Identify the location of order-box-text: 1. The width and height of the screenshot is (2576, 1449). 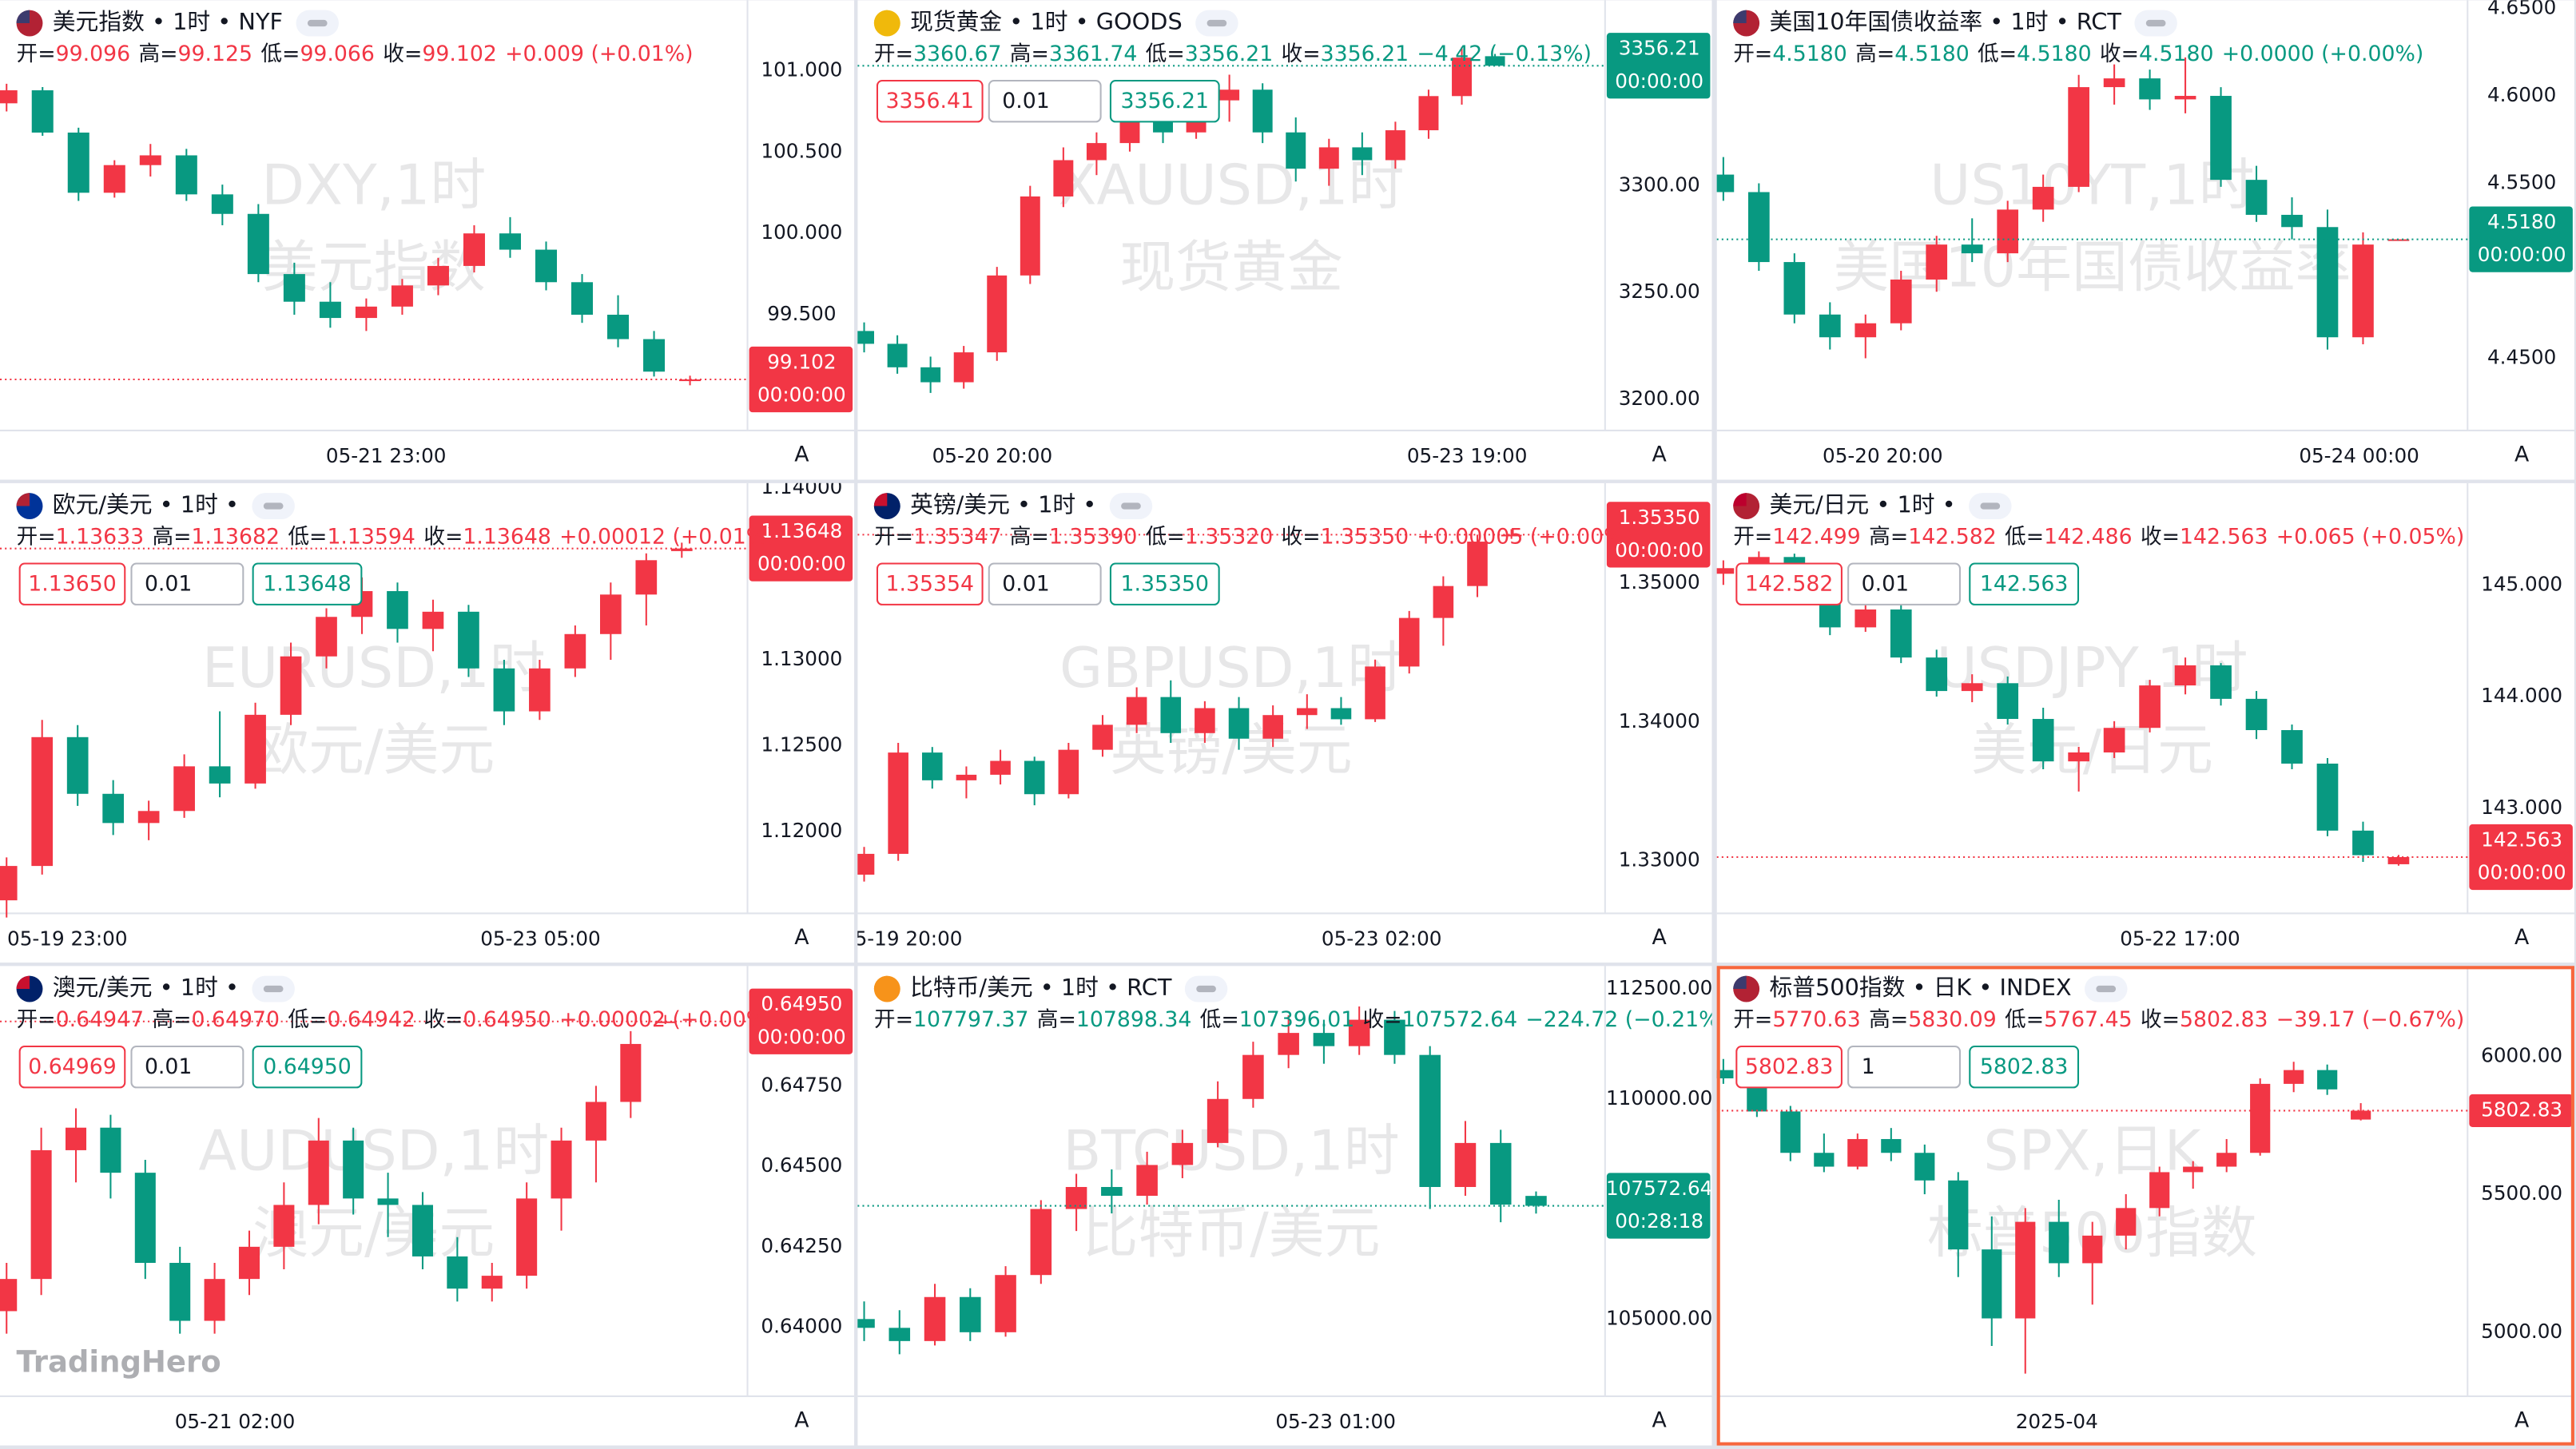
(1868, 1066).